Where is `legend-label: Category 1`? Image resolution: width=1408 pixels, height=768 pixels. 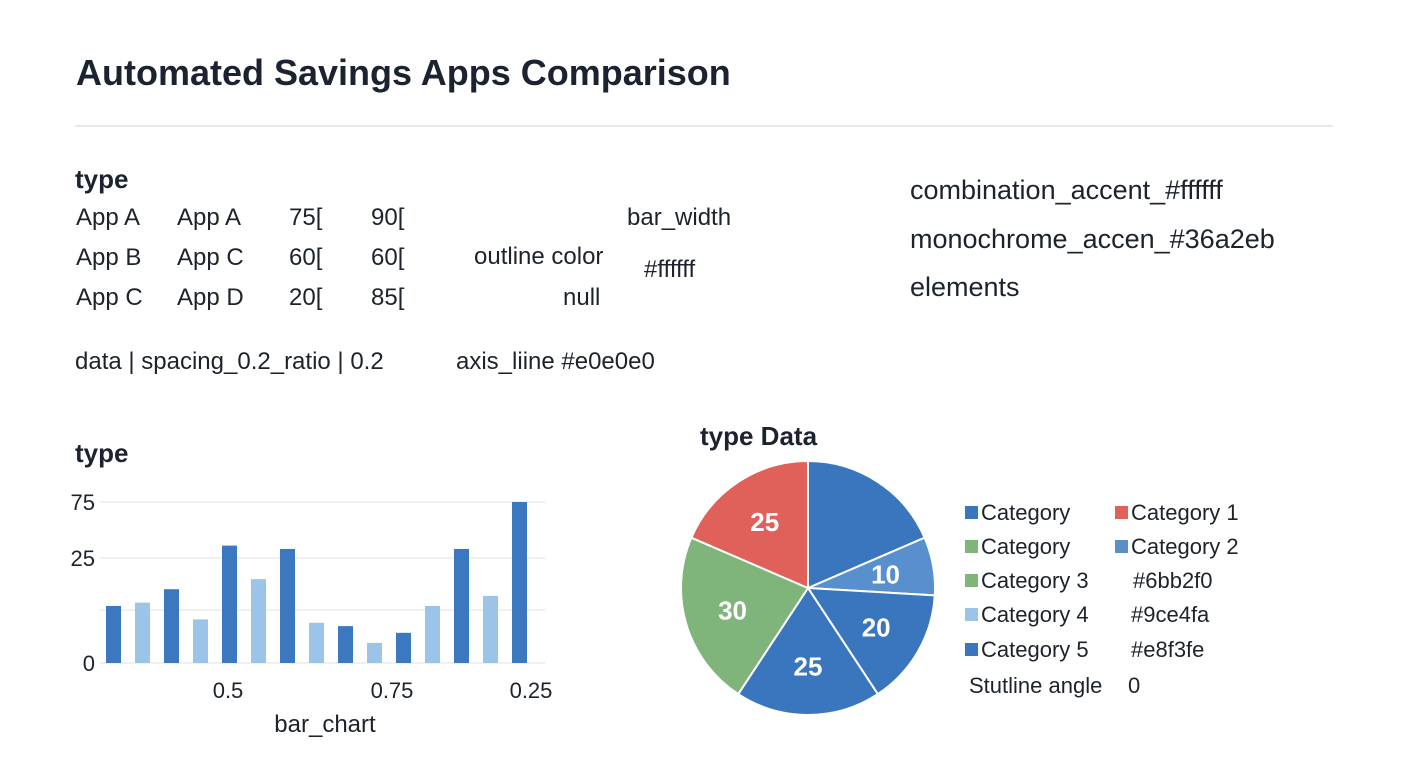 legend-label: Category 1 is located at coordinates (1185, 512).